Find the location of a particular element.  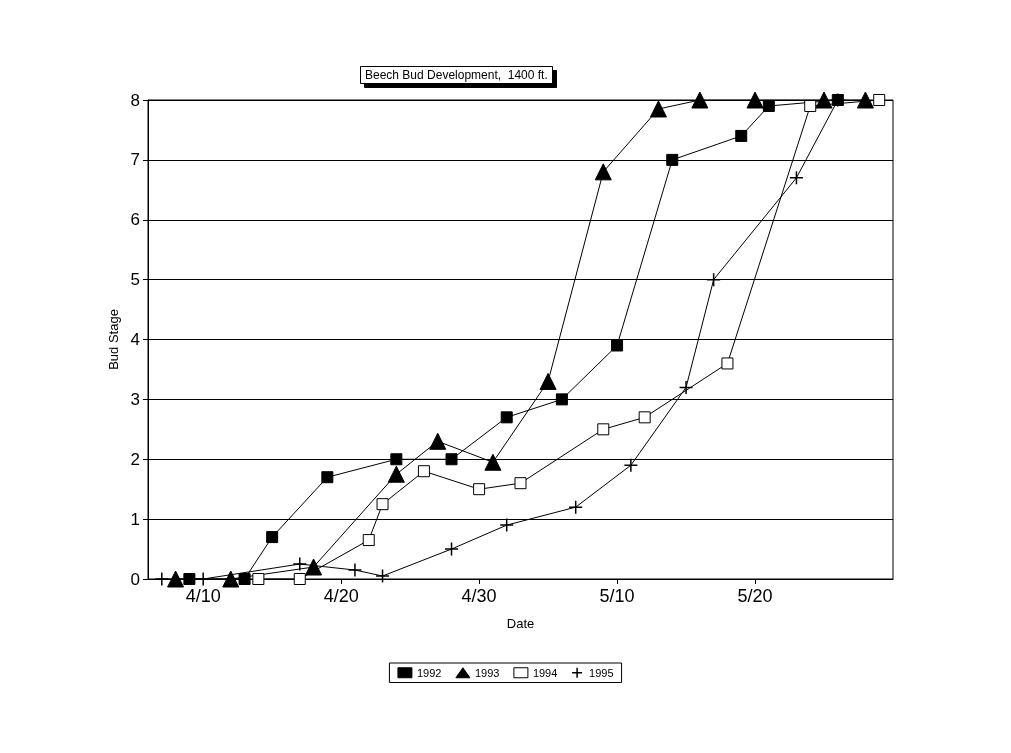

legend-label: 1993 is located at coordinates (487, 672).